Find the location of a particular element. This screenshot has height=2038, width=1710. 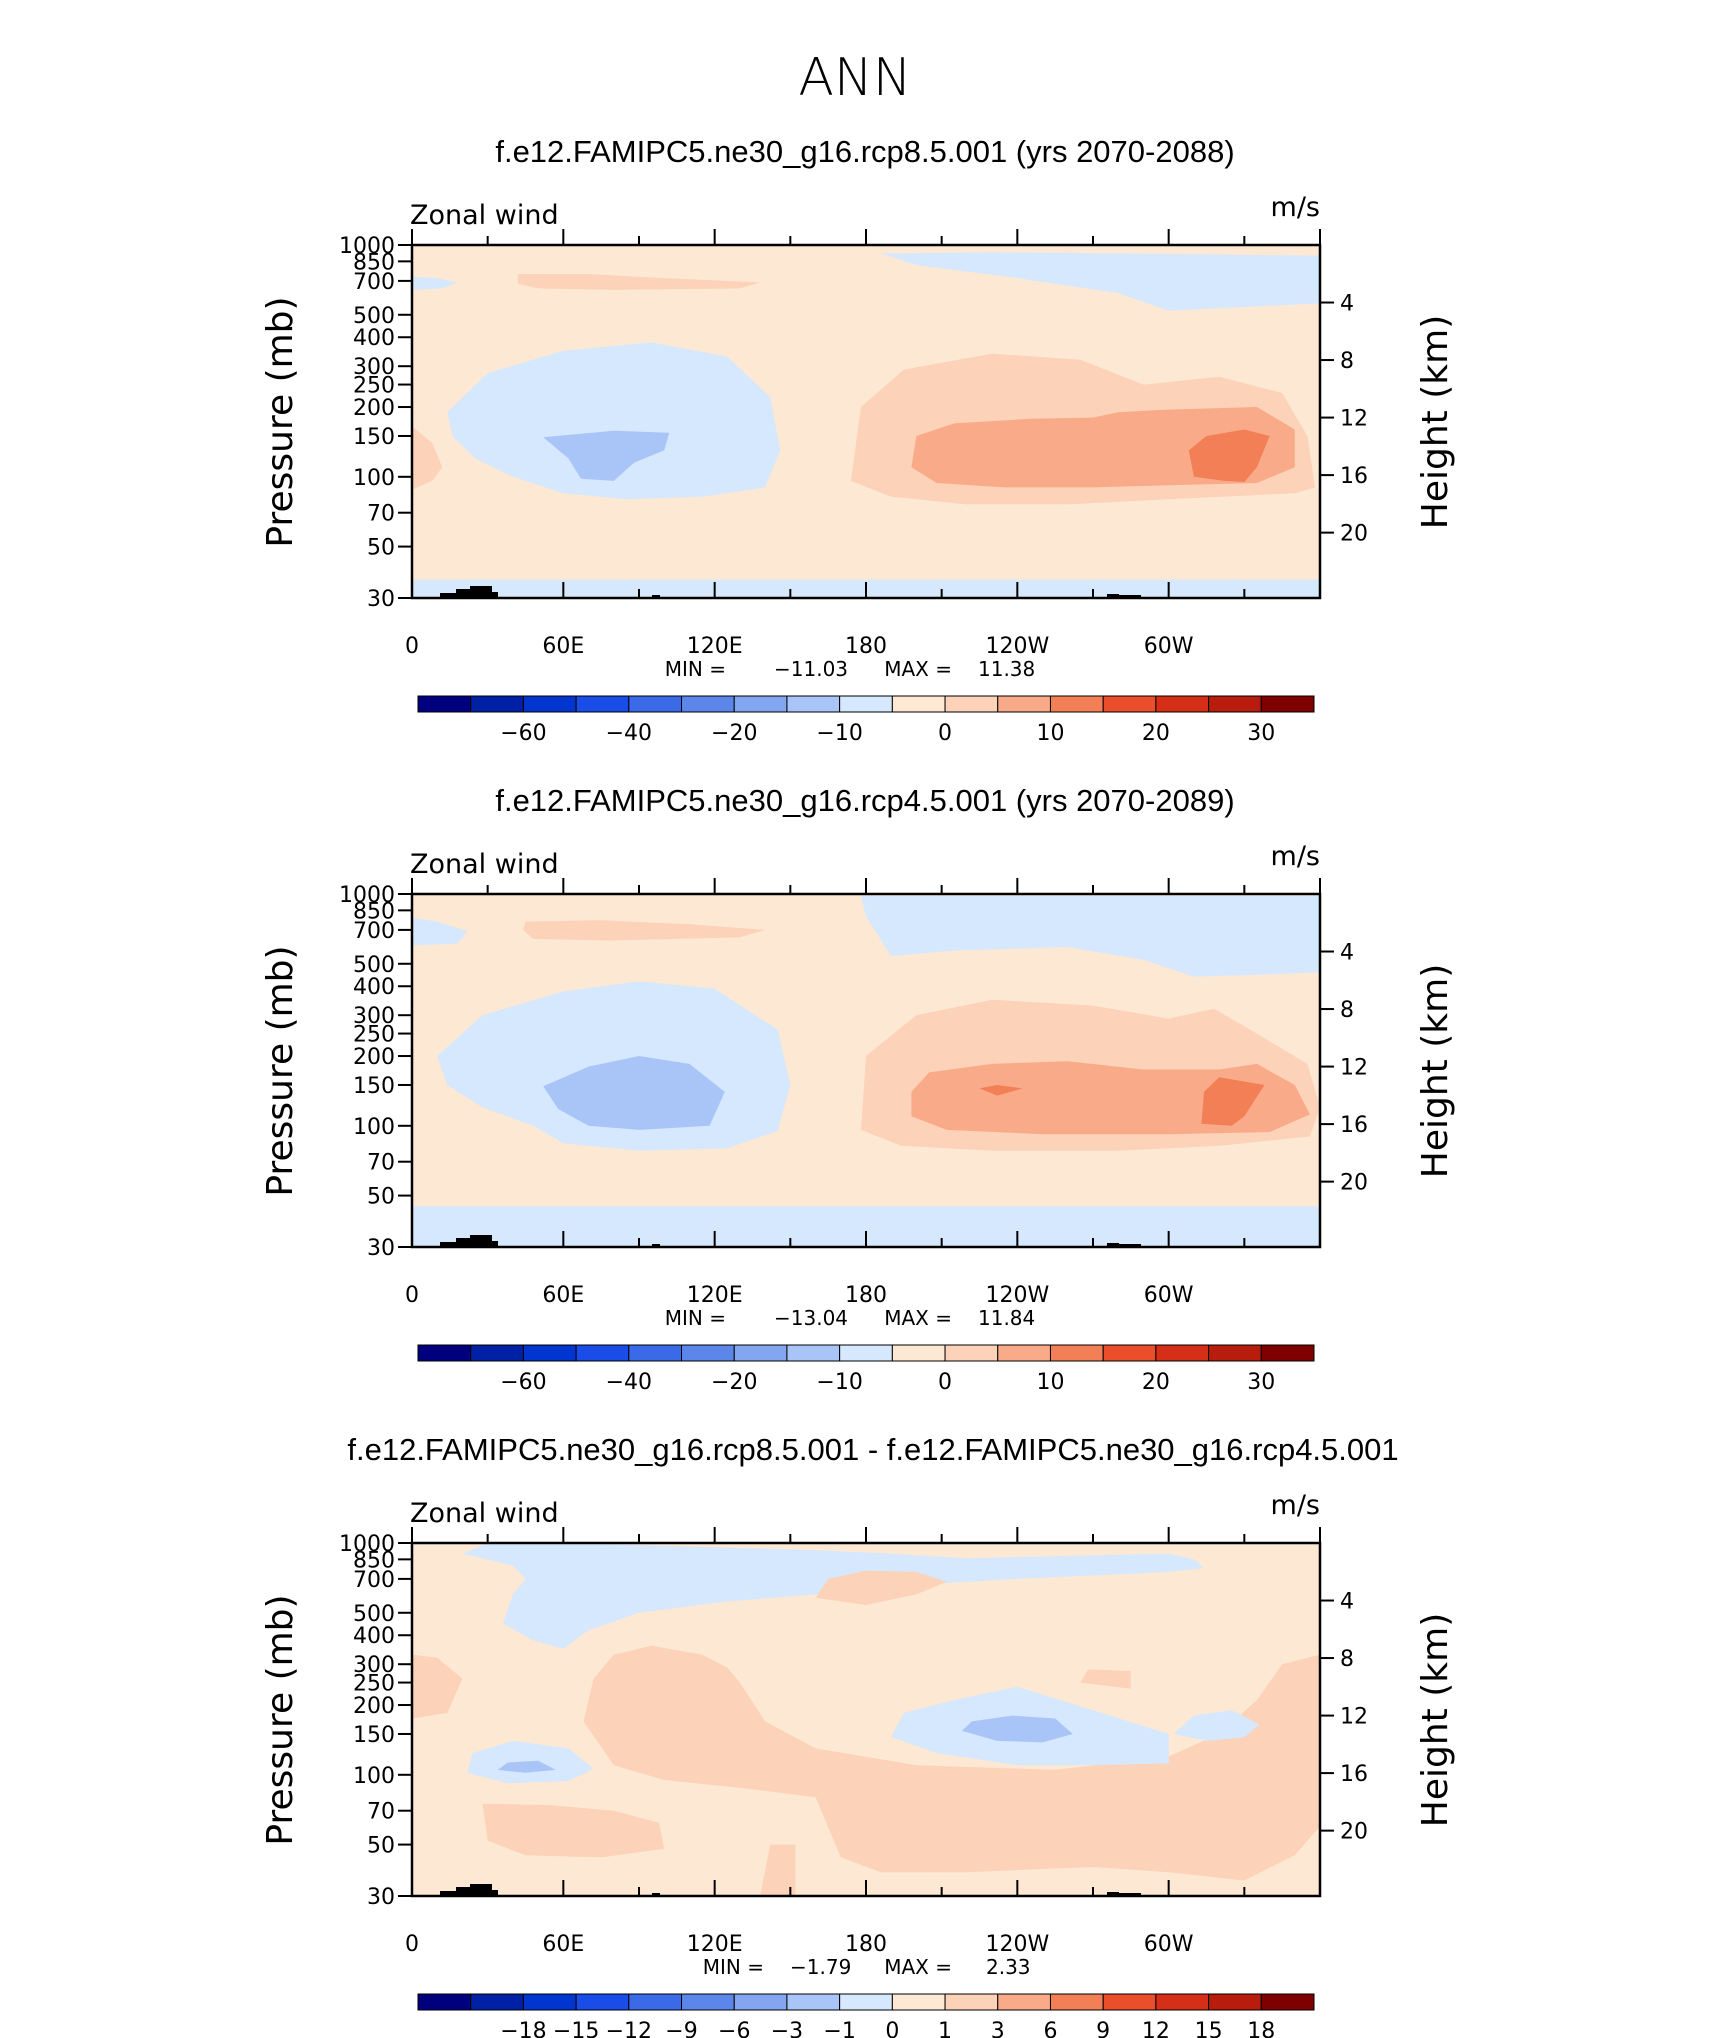

y-right-tick-label: 20 is located at coordinates (1354, 1832).